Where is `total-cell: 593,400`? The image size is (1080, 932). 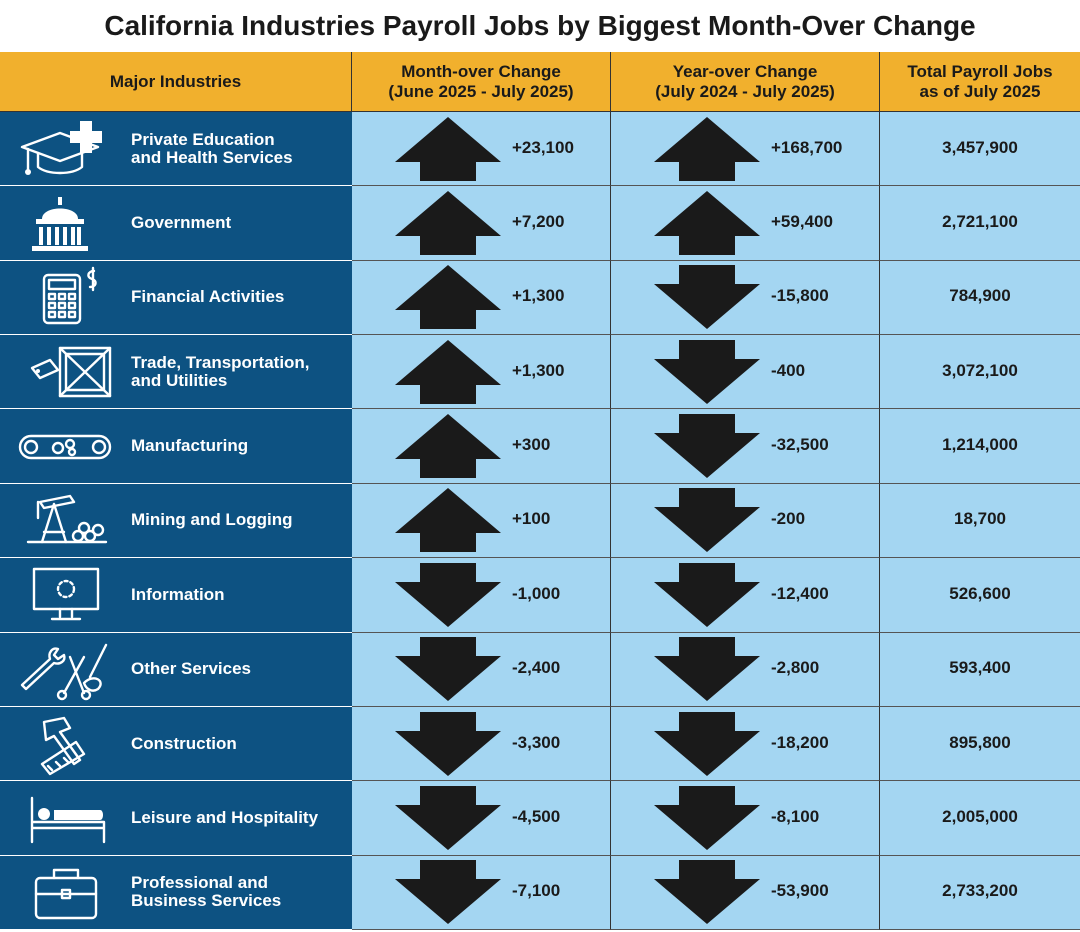
total-cell: 593,400 is located at coordinates (980, 669).